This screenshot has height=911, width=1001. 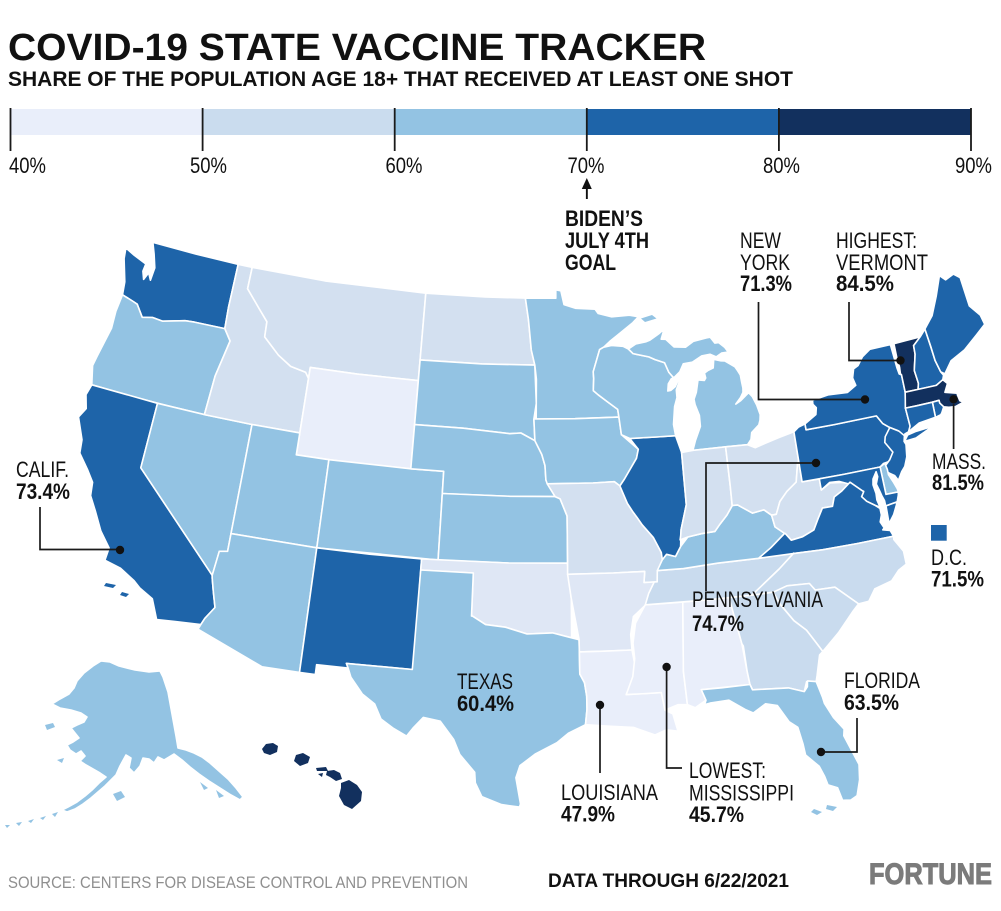 I want to click on svg-text: 74.7%, so click(x=718, y=623).